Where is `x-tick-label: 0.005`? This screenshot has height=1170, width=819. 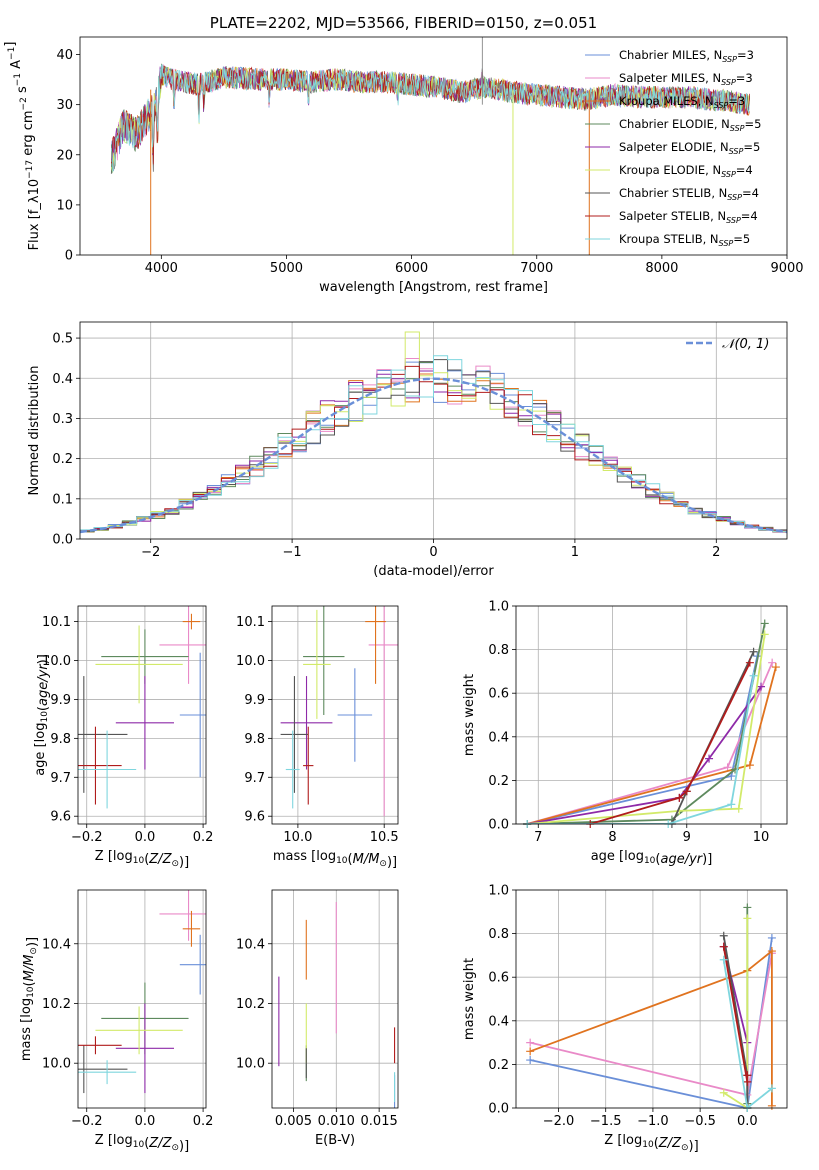
x-tick-label: 0.005 is located at coordinates (293, 1121).